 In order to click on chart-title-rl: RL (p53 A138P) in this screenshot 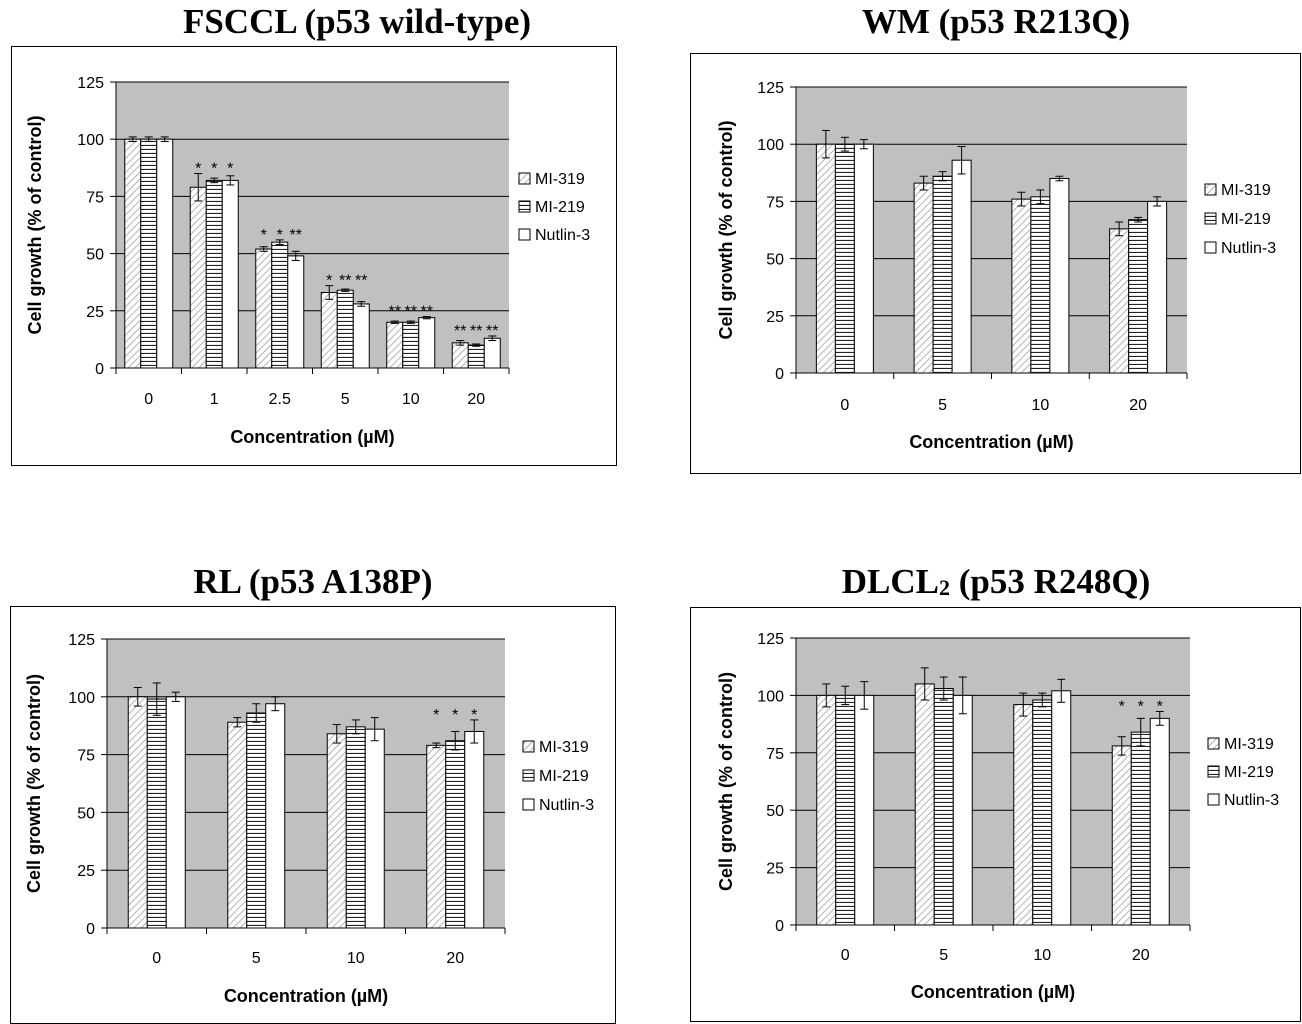, I will do `click(313, 581)`.